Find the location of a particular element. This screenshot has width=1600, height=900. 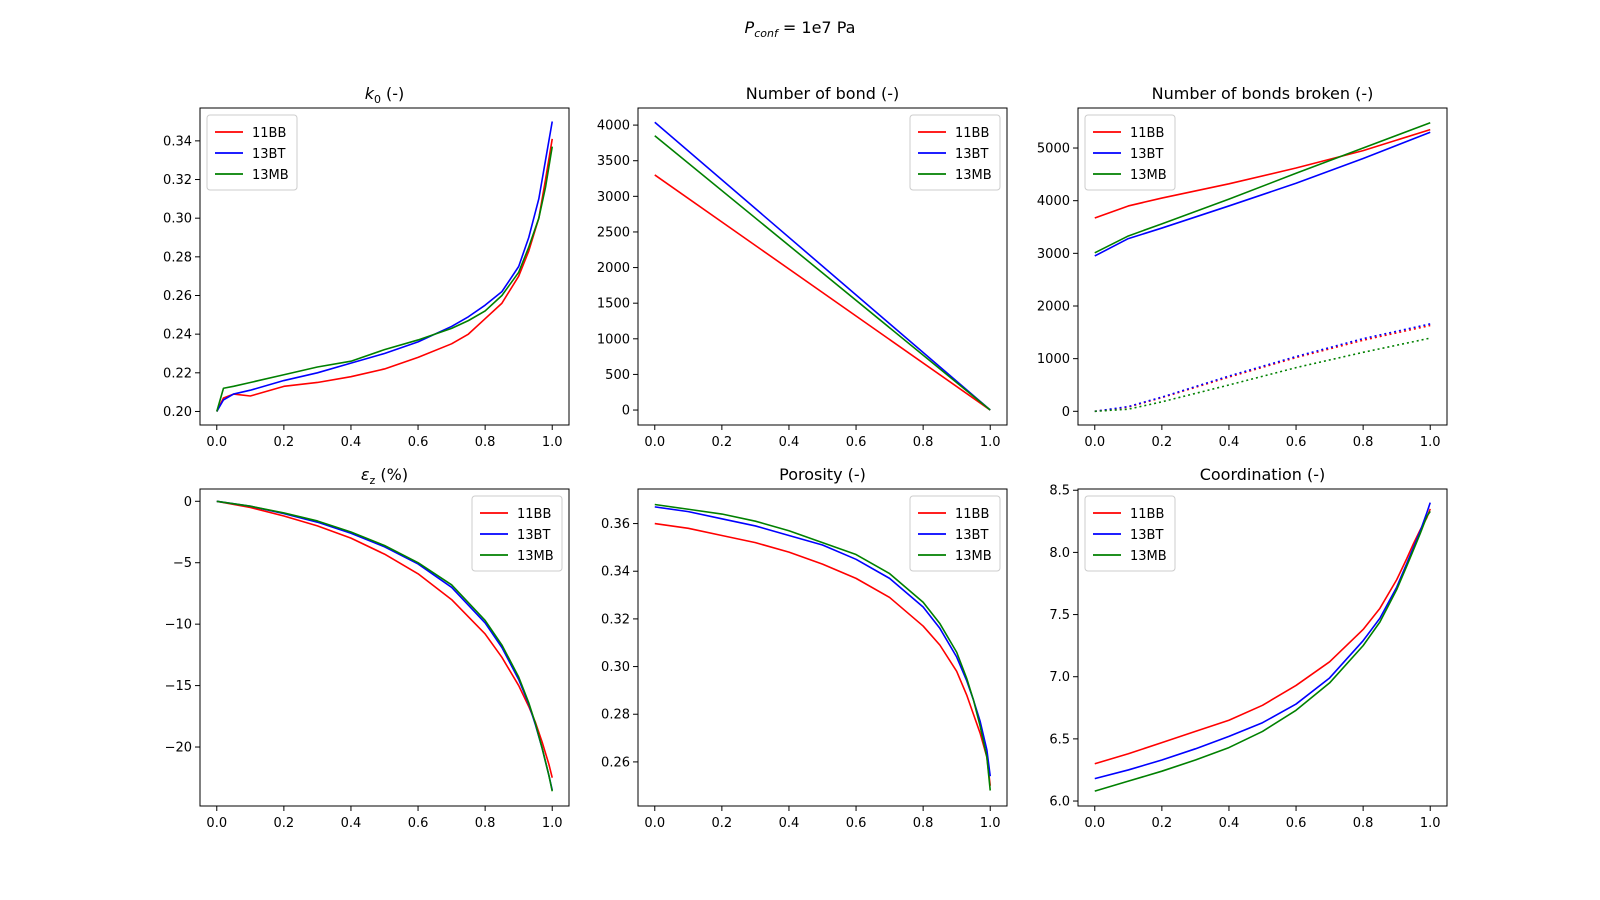

y-tick-label: 8.5 is located at coordinates (1059, 491).